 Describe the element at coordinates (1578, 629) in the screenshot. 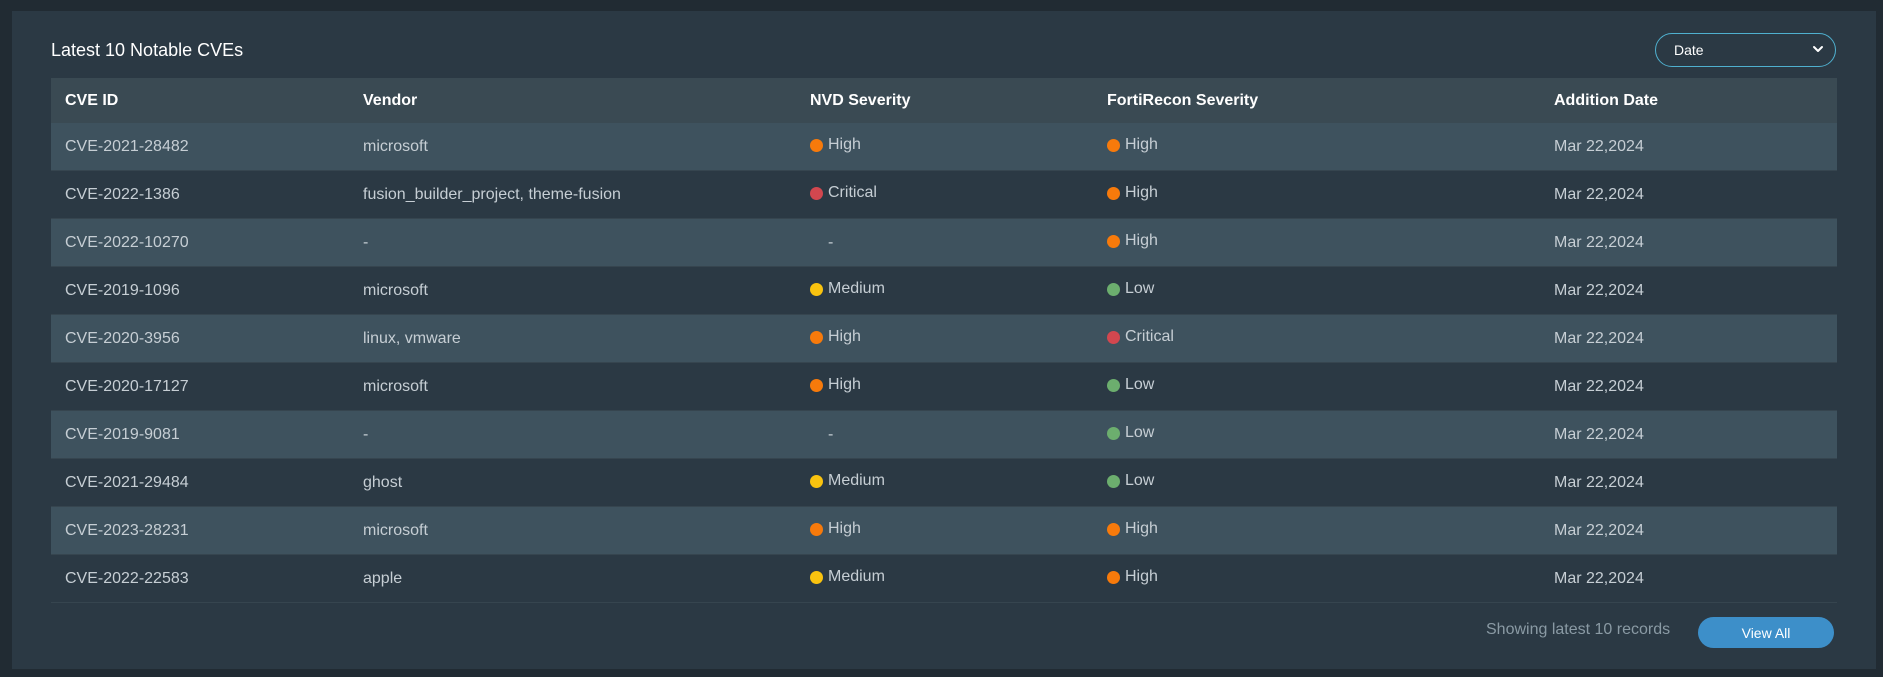

I see `records-status: Showing latest 10 records` at that location.